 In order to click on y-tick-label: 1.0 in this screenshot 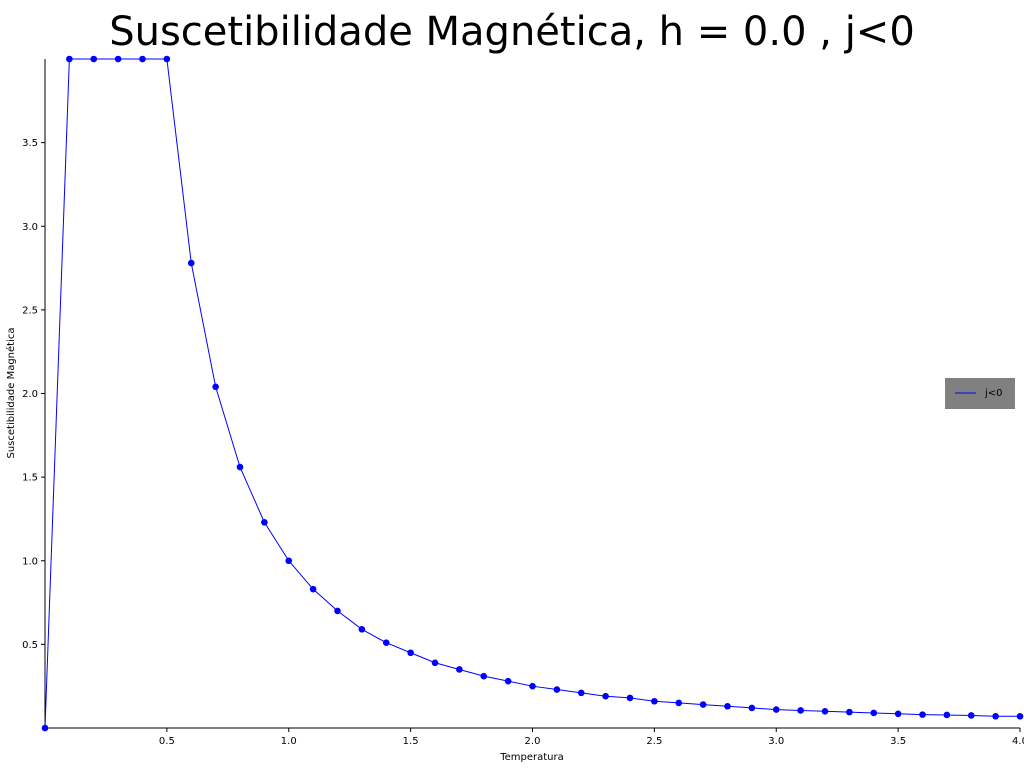, I will do `click(30, 561)`.